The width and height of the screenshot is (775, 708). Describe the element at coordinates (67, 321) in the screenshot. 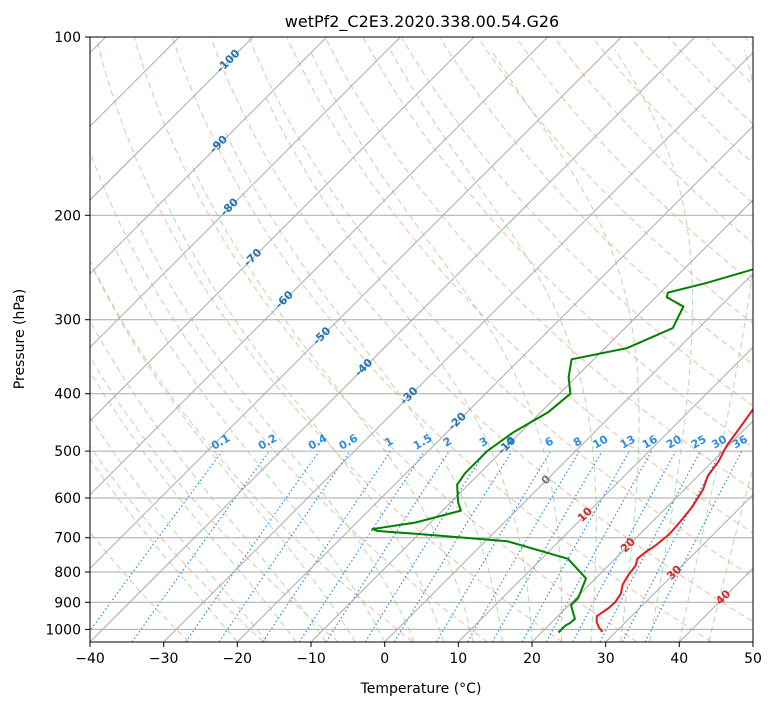

I see `y-tick-label: 300` at that location.